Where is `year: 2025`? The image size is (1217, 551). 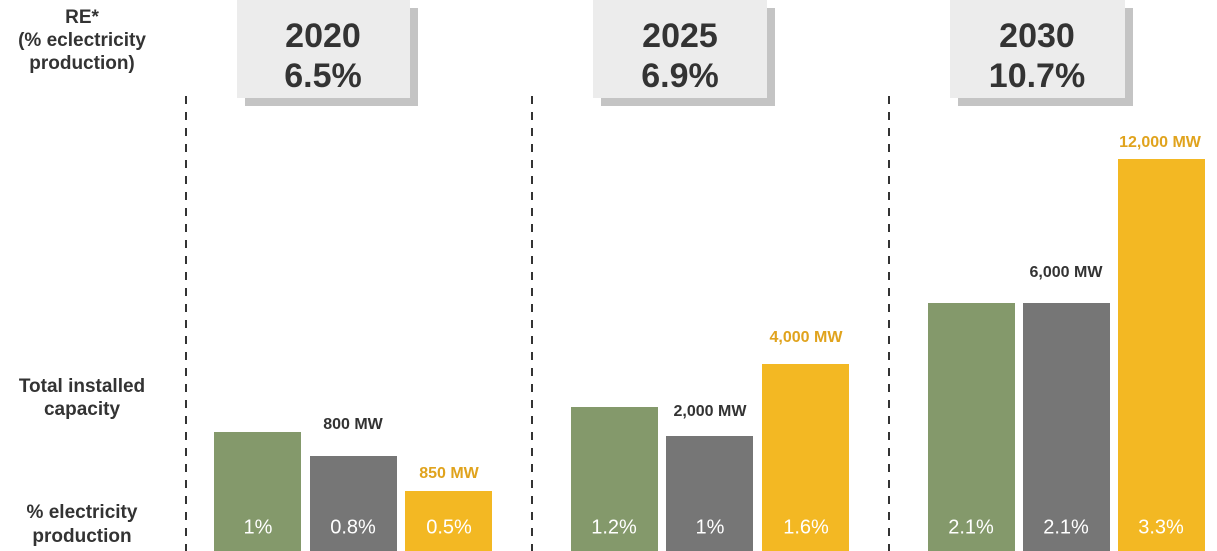 year: 2025 is located at coordinates (680, 36).